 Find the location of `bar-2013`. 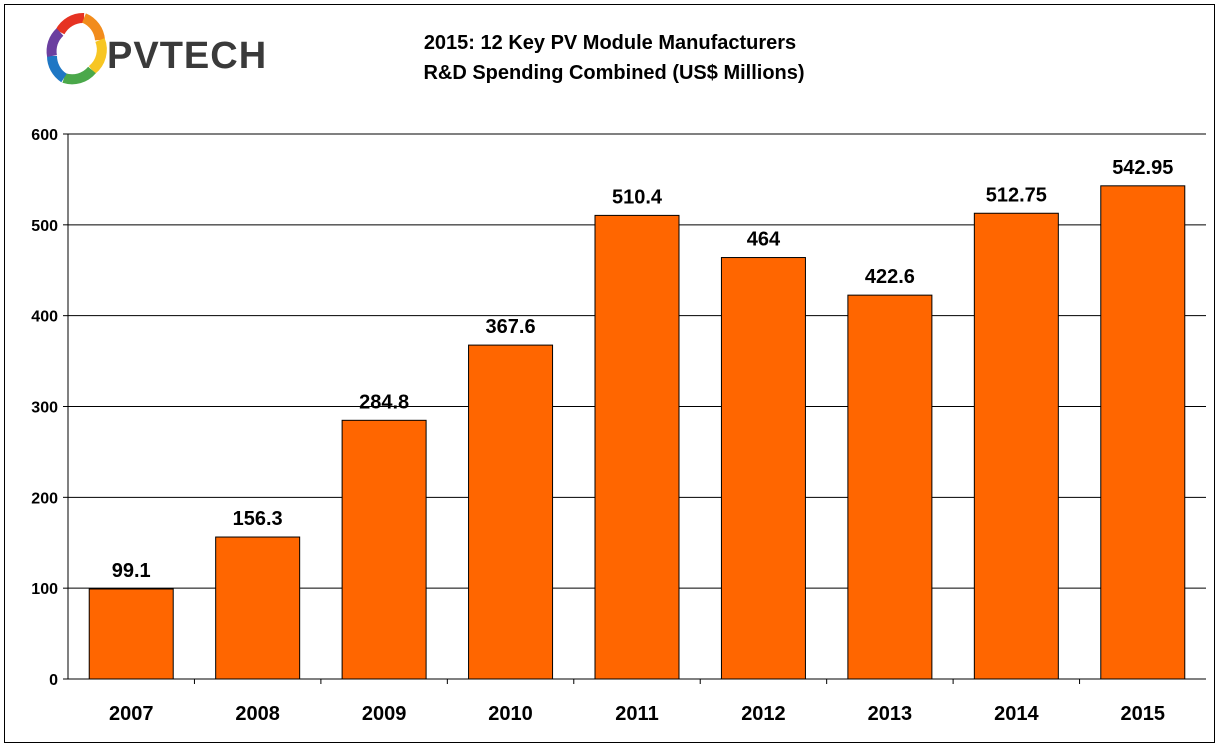

bar-2013 is located at coordinates (890, 487).